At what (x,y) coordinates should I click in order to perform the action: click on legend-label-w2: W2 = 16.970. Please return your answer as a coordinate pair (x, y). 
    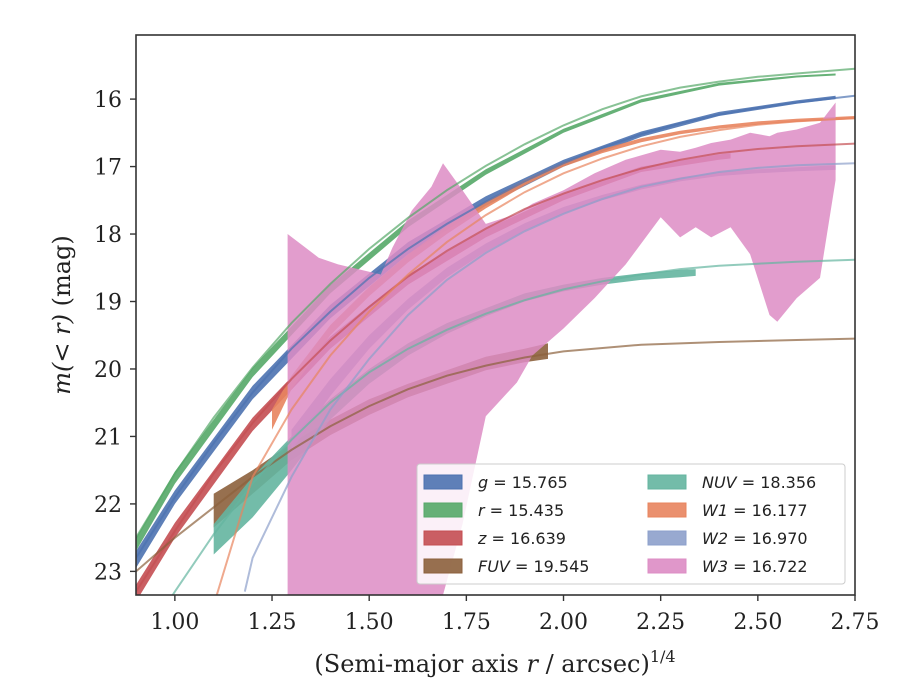
    Looking at the image, I should click on (755, 538).